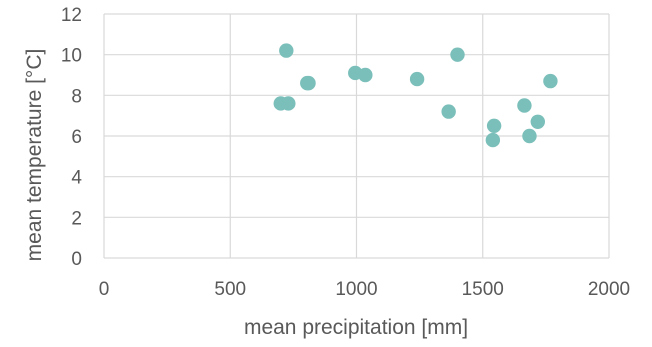 The image size is (652, 347). Describe the element at coordinates (356, 289) in the screenshot. I see `x-tick-label: 1000` at that location.